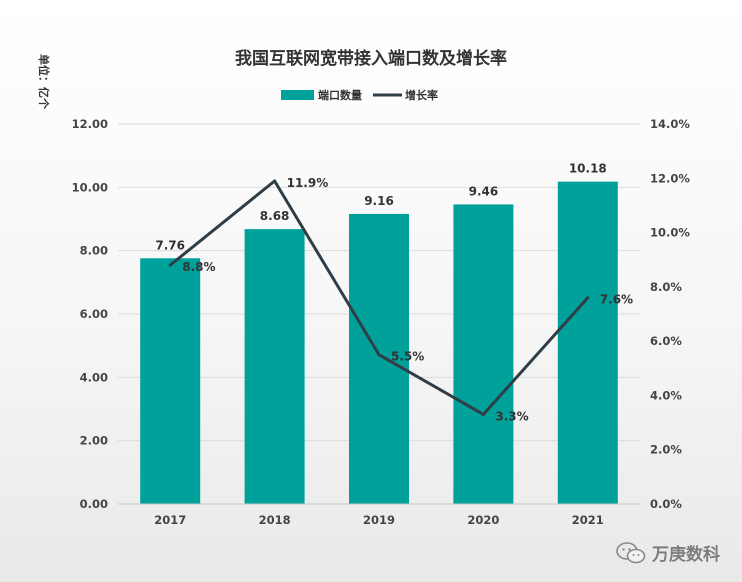 This screenshot has height=582, width=742. Describe the element at coordinates (297, 95) in the screenshot. I see `legend-bar-swatch` at that location.